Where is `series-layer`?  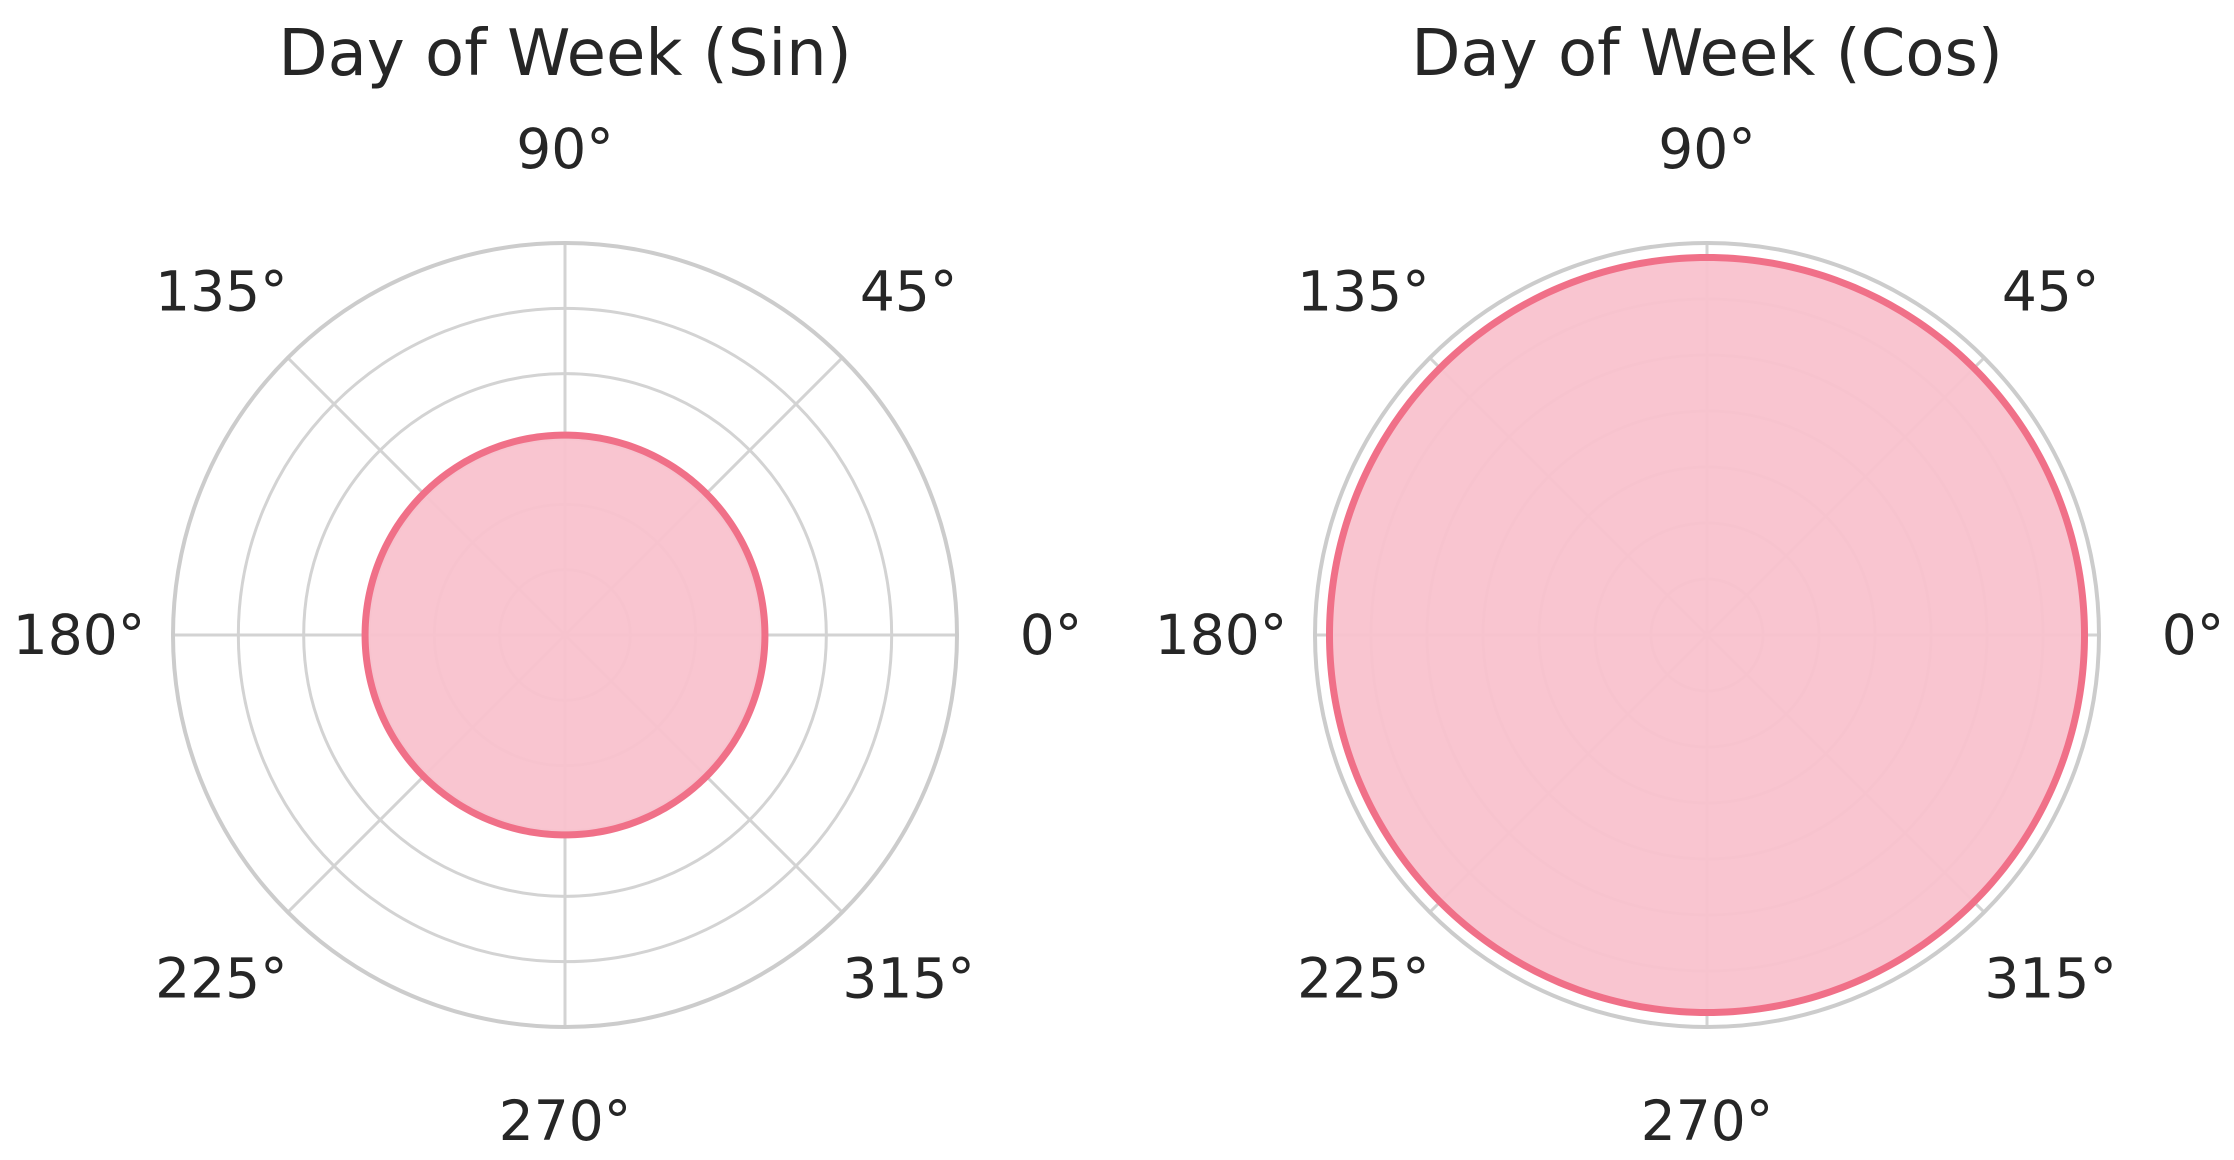 series-layer is located at coordinates (565, 635).